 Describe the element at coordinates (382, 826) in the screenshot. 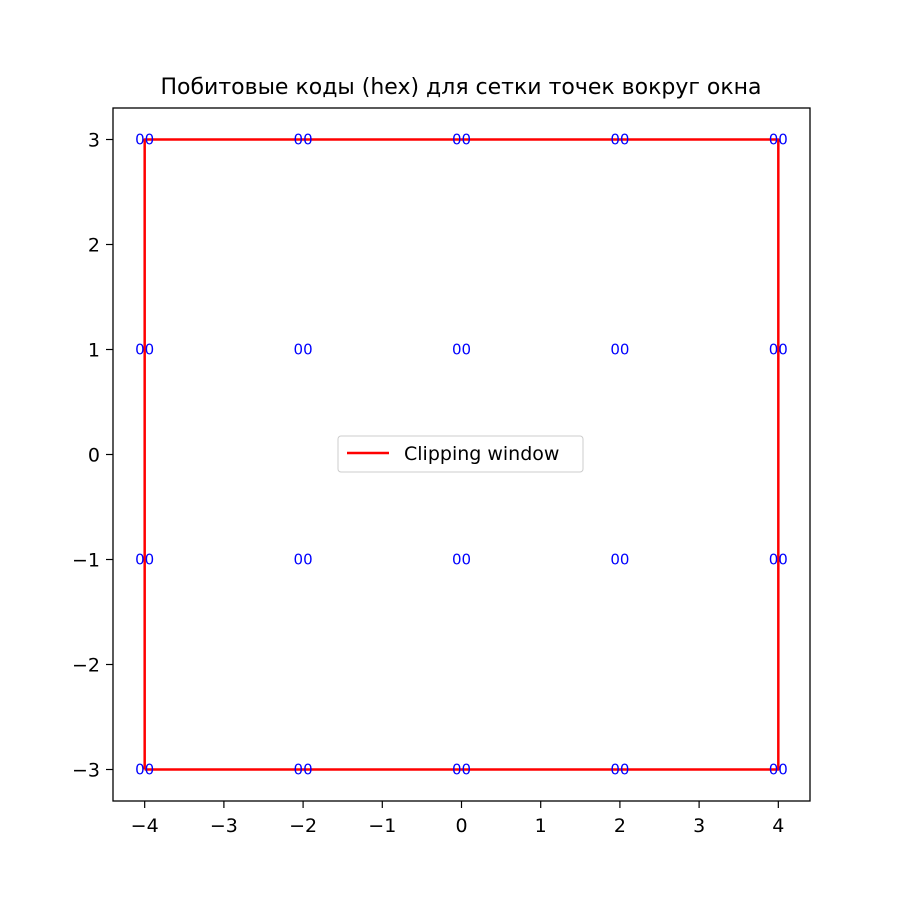

I see `x-tick-label: −1` at that location.